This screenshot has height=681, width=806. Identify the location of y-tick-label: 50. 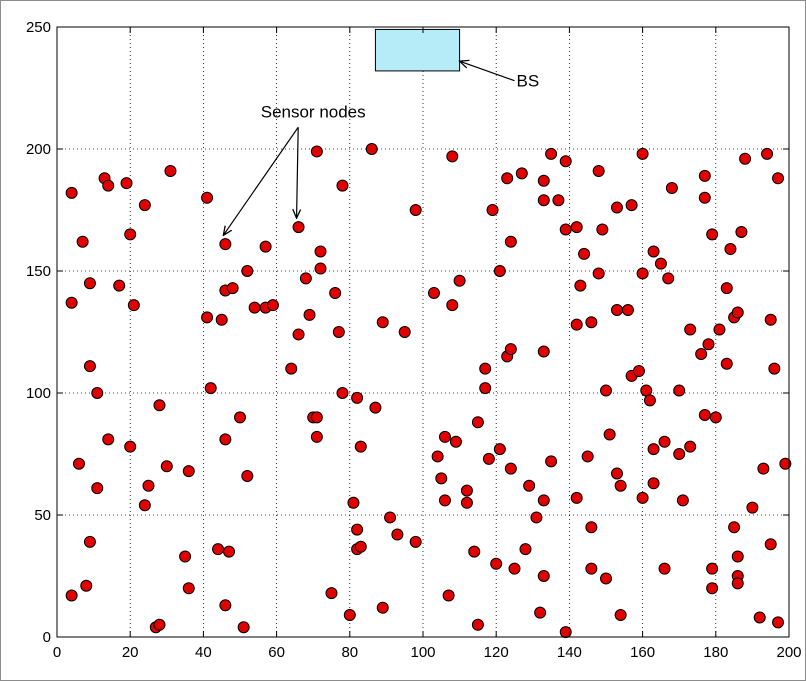
(42, 515).